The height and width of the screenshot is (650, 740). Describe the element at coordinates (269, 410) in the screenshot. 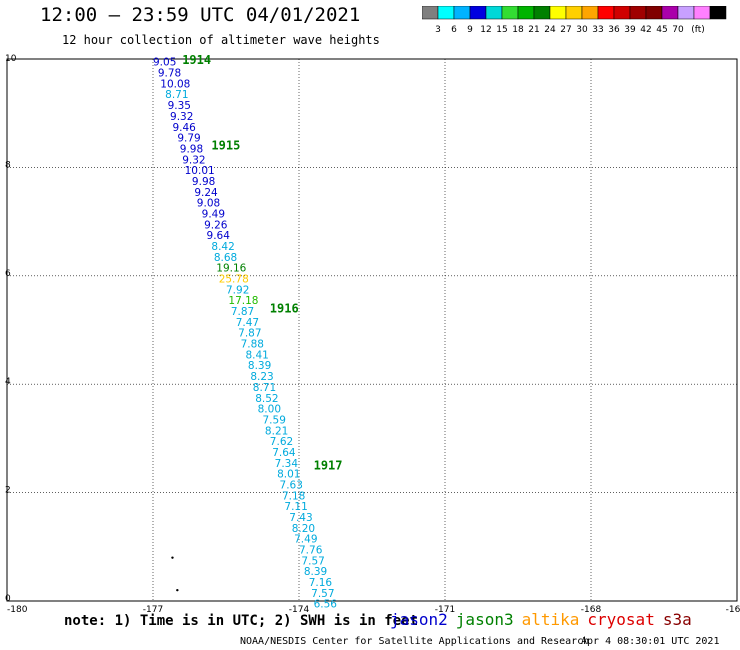

I see `wave-height-label: 8.00` at that location.